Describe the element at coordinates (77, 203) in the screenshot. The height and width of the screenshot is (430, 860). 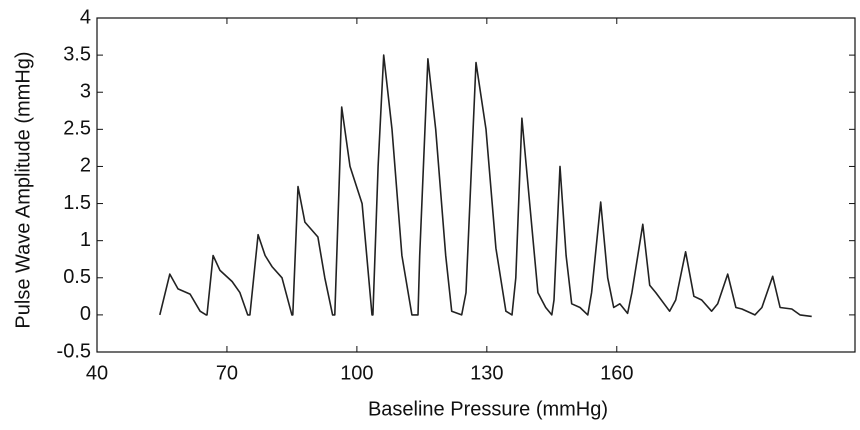
I see `y-tick-label: 1.5` at that location.